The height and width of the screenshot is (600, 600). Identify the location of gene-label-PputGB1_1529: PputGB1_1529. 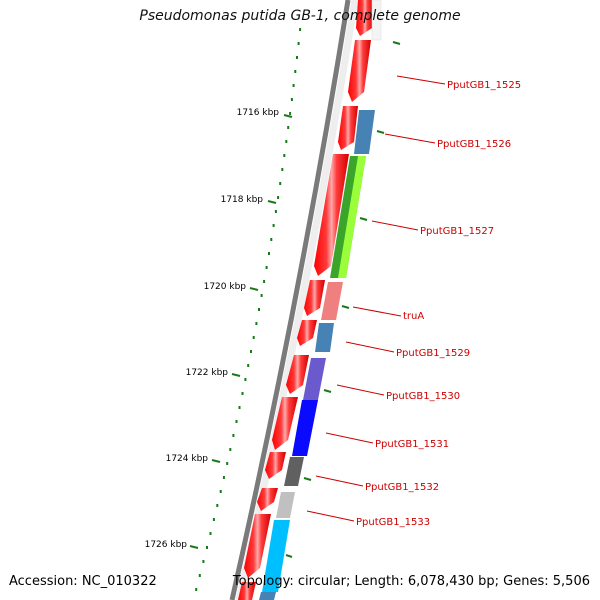
(407, 350).